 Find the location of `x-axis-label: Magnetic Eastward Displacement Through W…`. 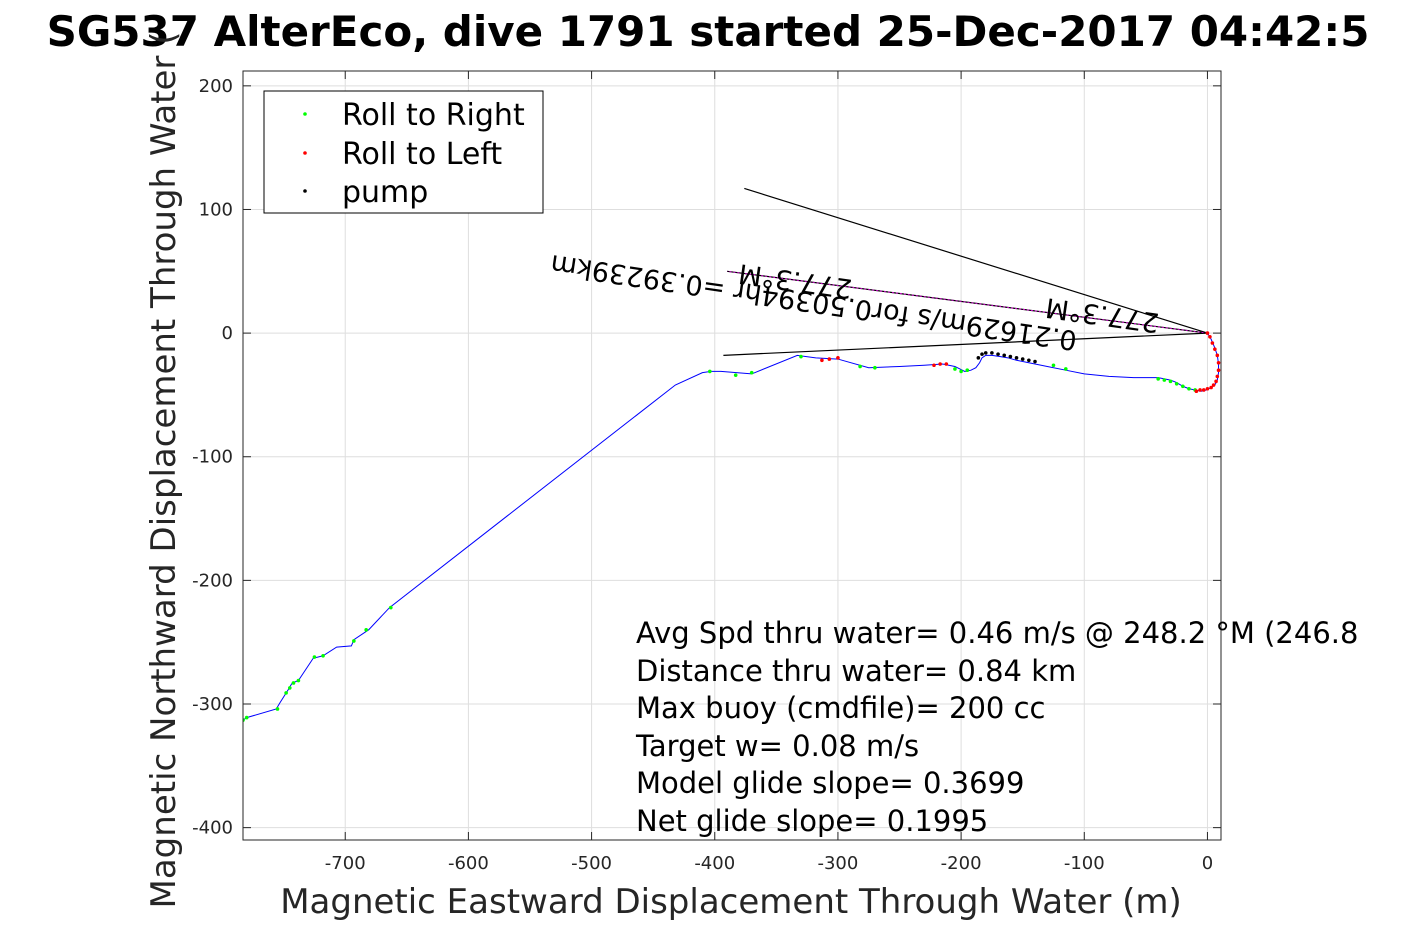

x-axis-label: Magnetic Eastward Displacement Through W… is located at coordinates (731, 902).